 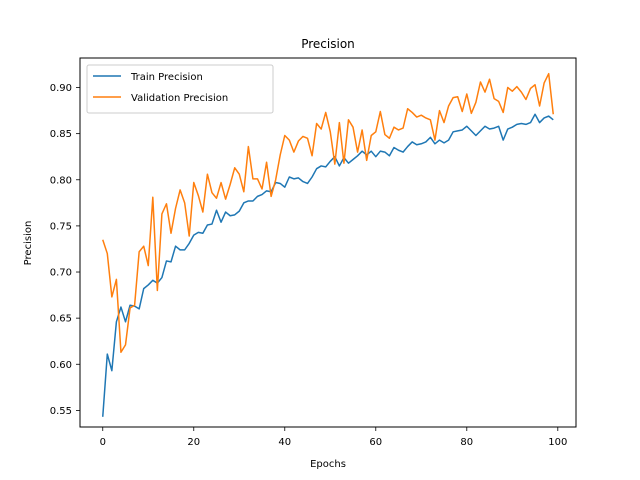 I want to click on y-tick-label: 0.80, so click(x=61, y=180).